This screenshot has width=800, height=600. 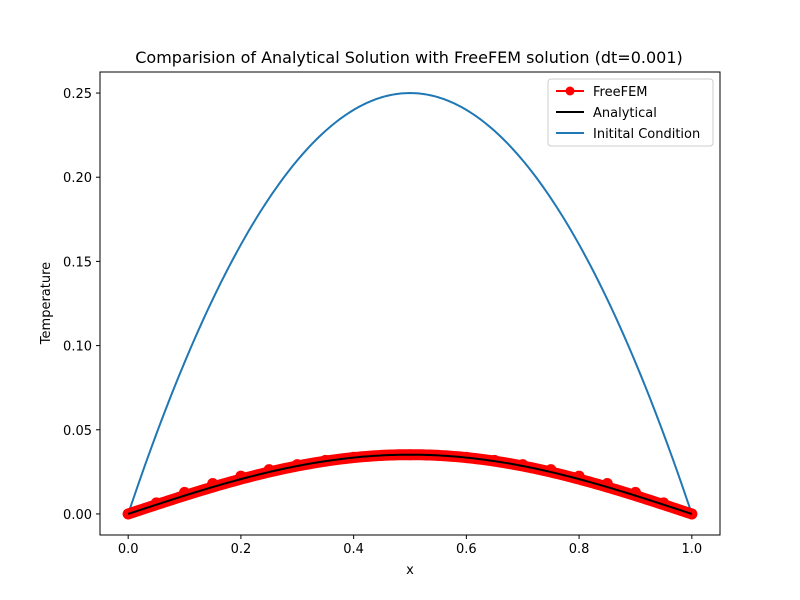 What do you see at coordinates (77, 347) in the screenshot?
I see `y-tick-label: 0.10` at bounding box center [77, 347].